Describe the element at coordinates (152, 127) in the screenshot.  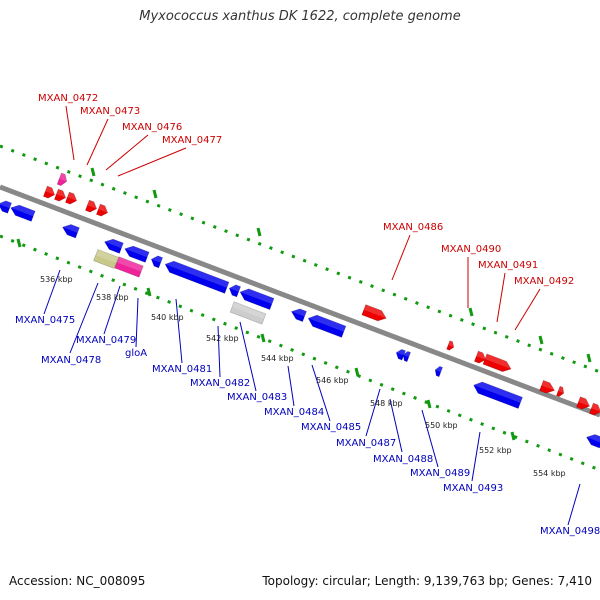
I see `forward-gene-label: MXAN_0476` at that location.